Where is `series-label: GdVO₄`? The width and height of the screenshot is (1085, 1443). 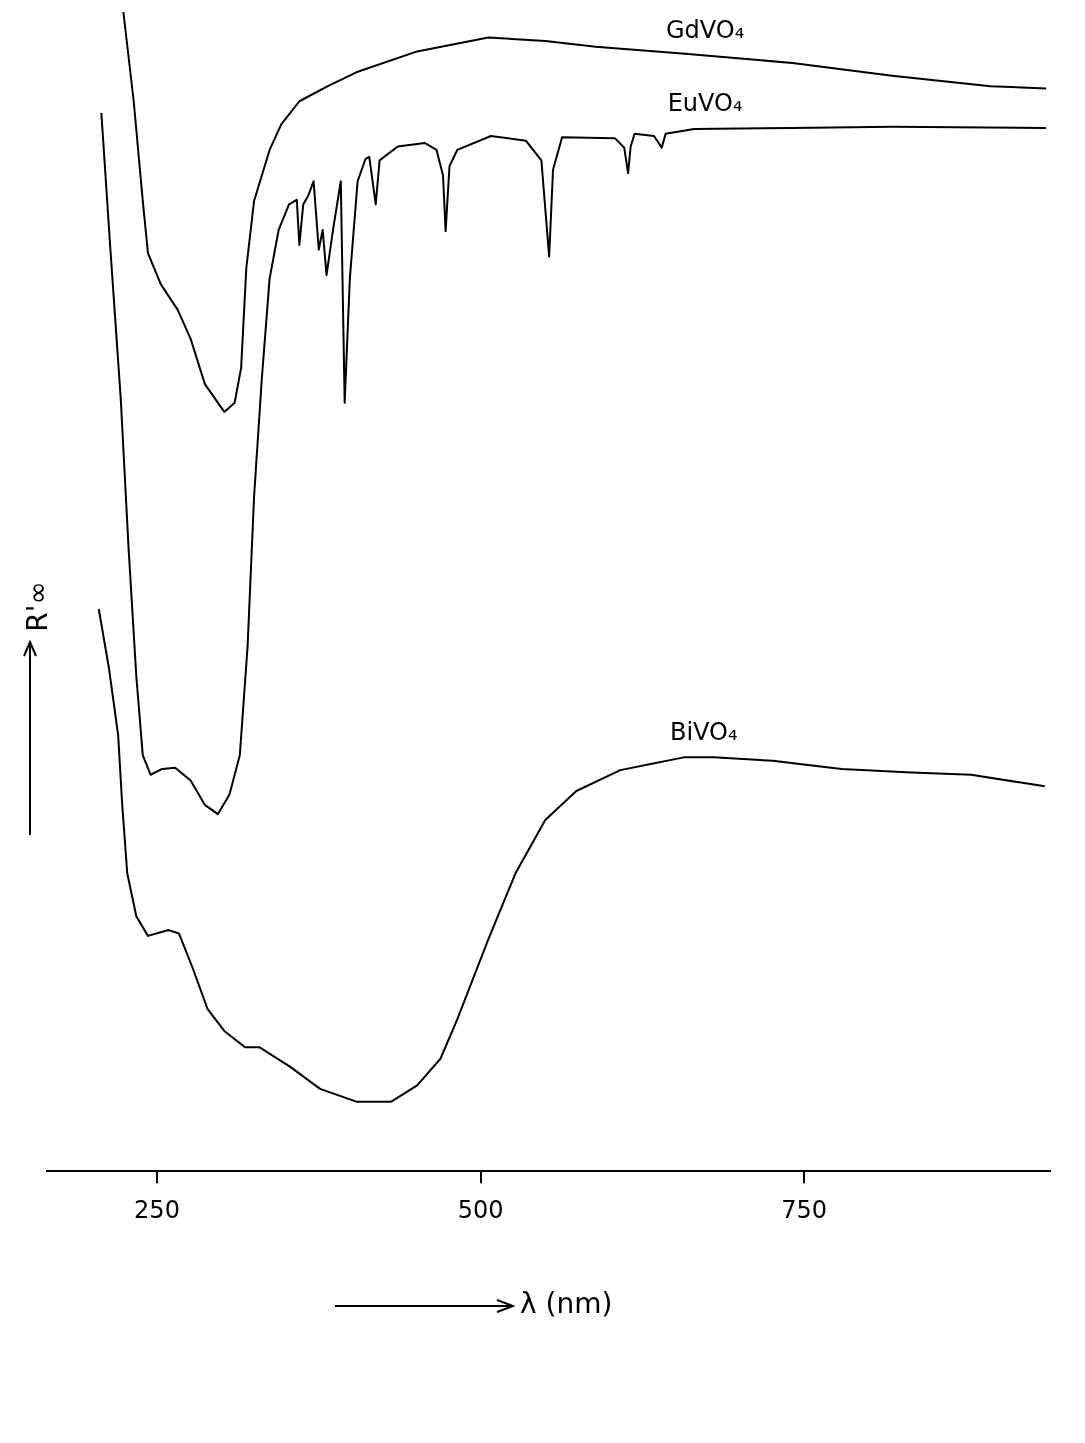
series-label: GdVO₄ is located at coordinates (705, 29).